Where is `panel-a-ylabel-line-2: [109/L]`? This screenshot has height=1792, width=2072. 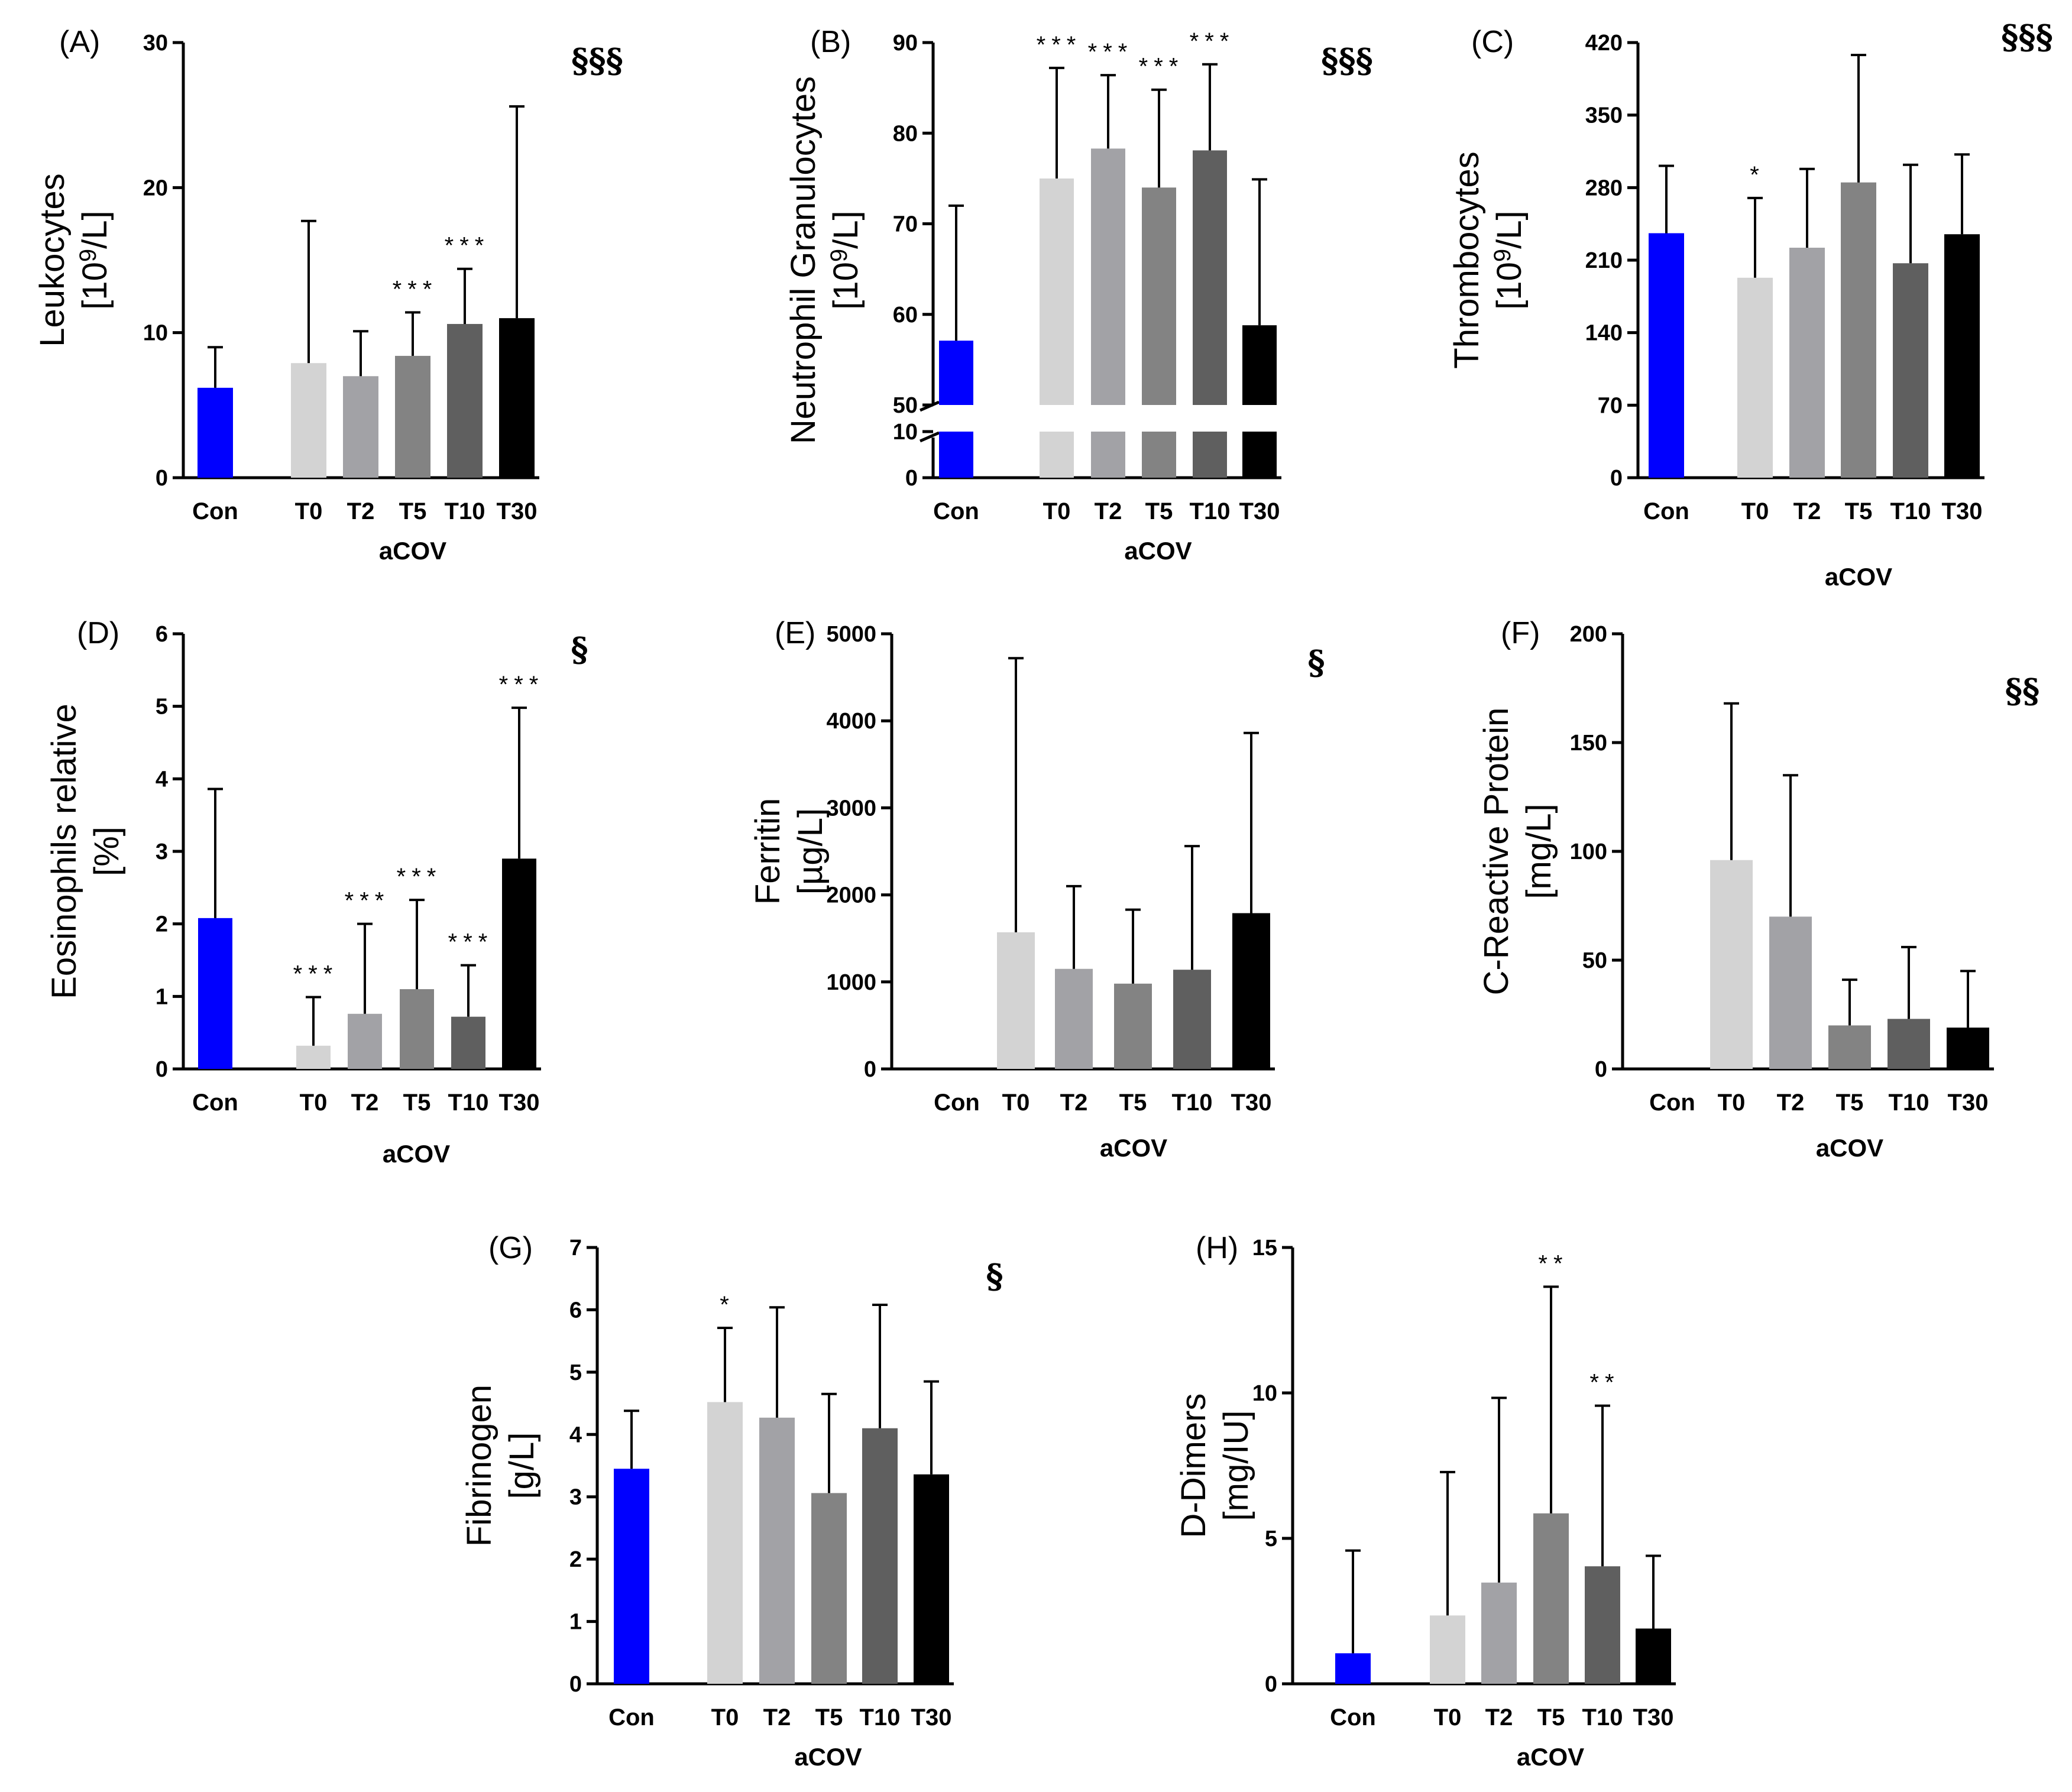 panel-a-ylabel-line-2: [109/L] is located at coordinates (94, 259).